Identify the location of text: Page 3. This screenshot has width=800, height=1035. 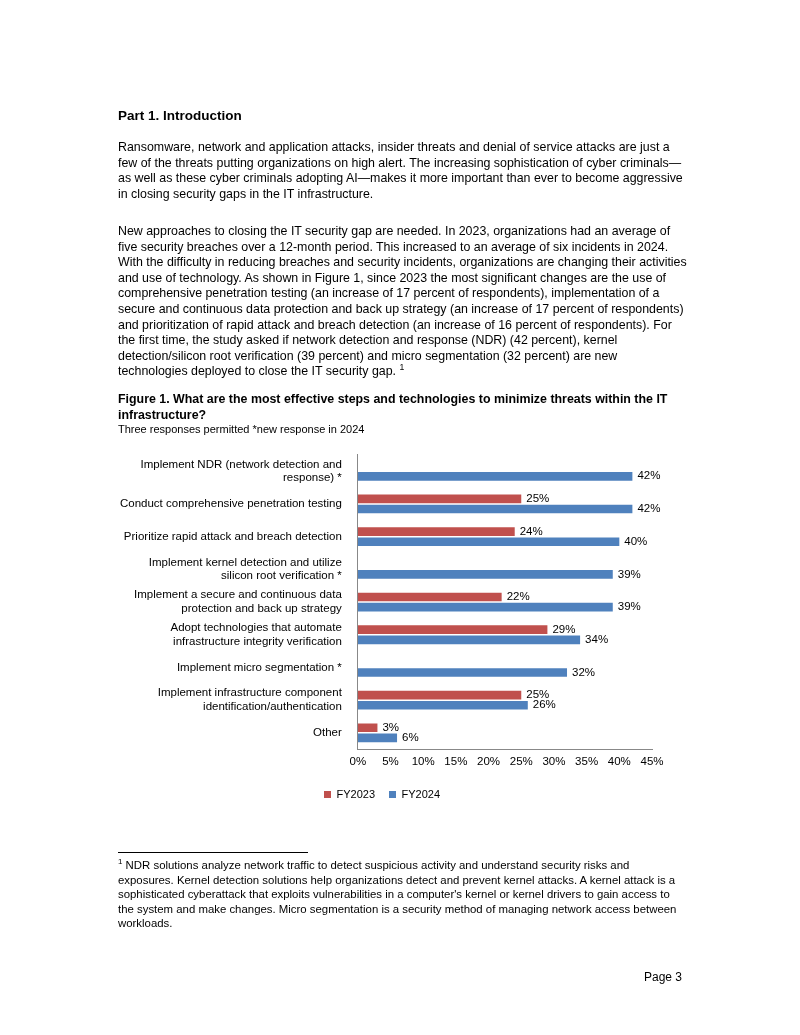
(662, 978).